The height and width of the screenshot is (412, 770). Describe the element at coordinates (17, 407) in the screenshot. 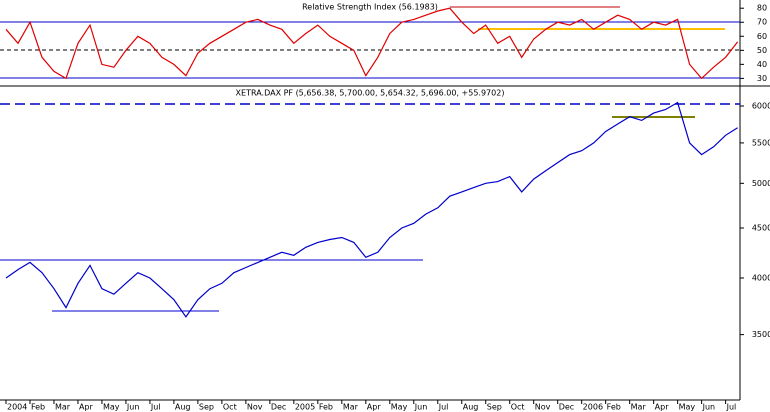

I see `x-tick-label: 2004` at that location.